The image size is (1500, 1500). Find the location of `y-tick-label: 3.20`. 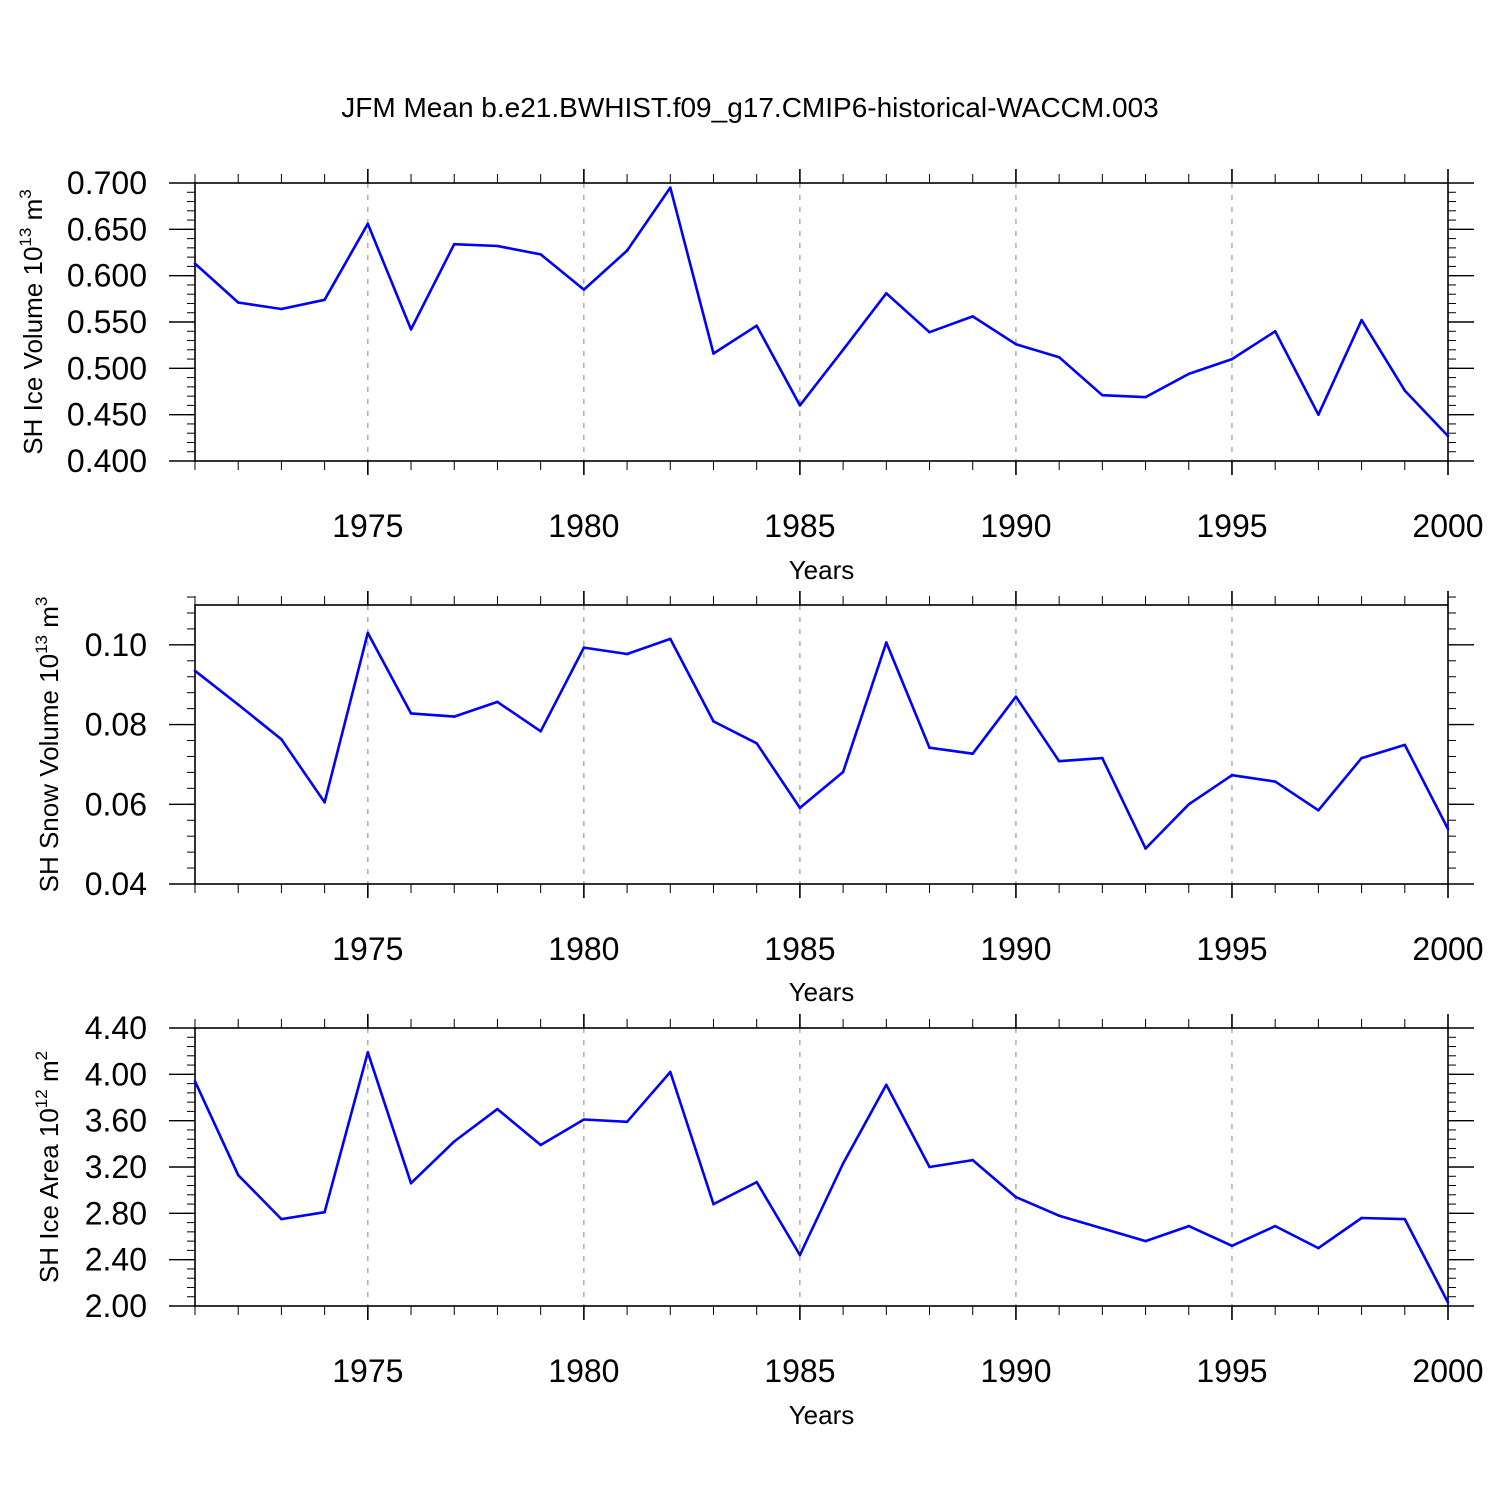

y-tick-label: 3.20 is located at coordinates (116, 1167).